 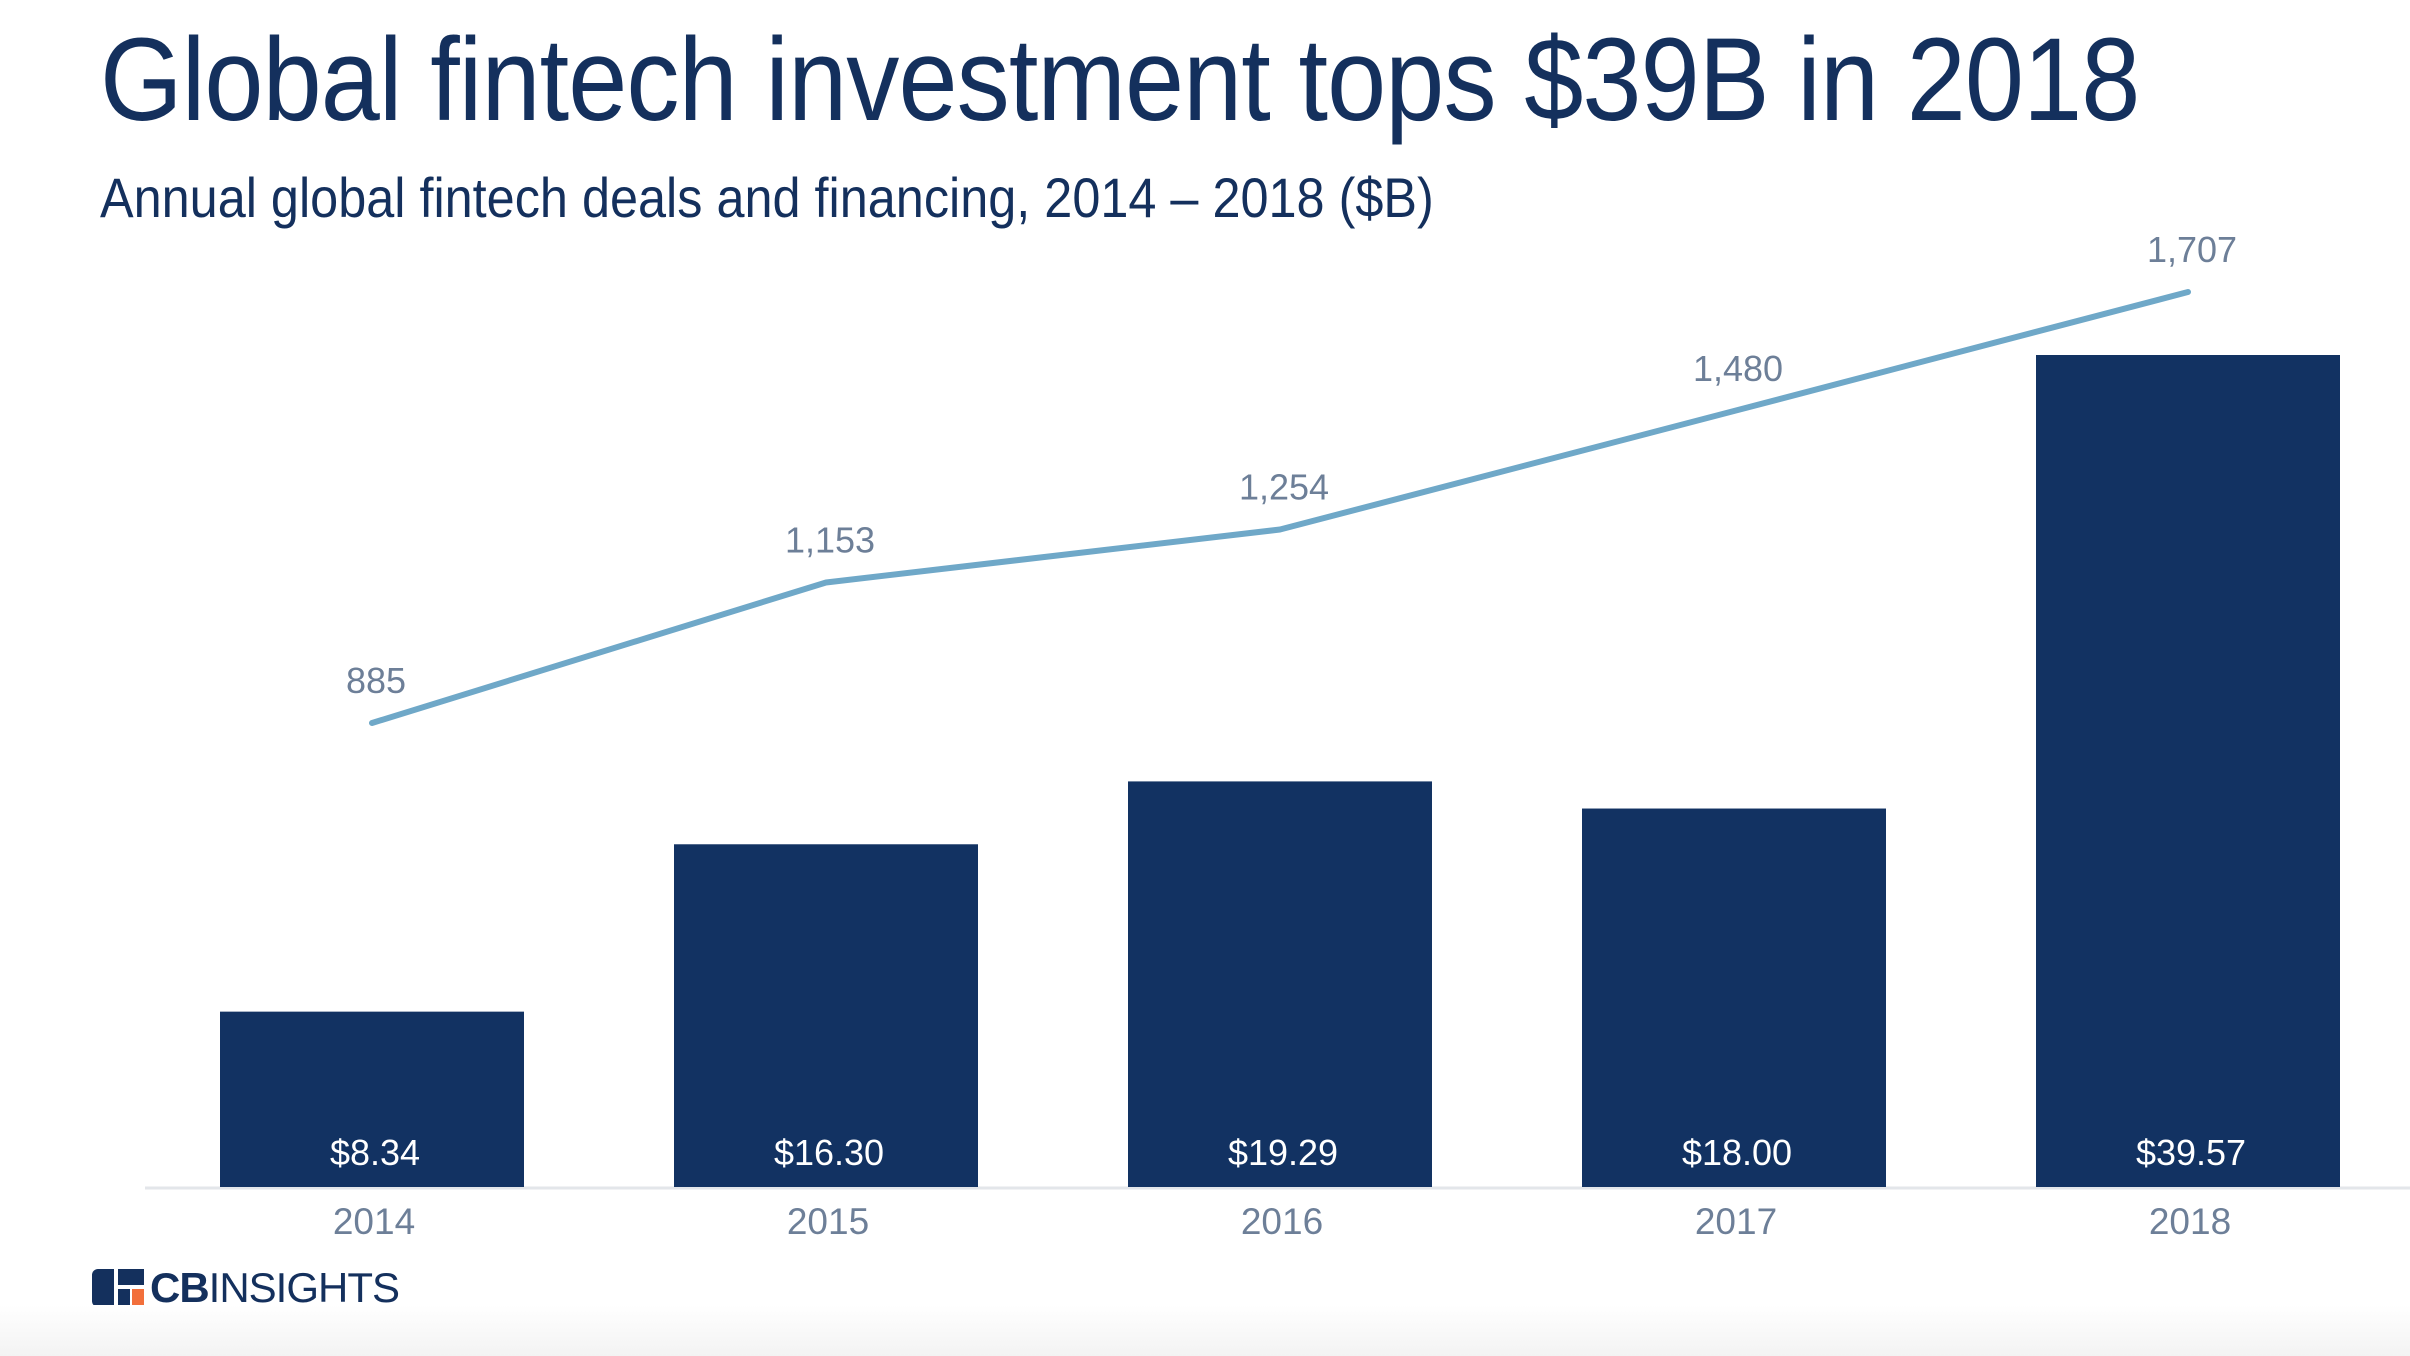 What do you see at coordinates (1736, 1221) in the screenshot?
I see `x-tick-label-2017: 2017` at bounding box center [1736, 1221].